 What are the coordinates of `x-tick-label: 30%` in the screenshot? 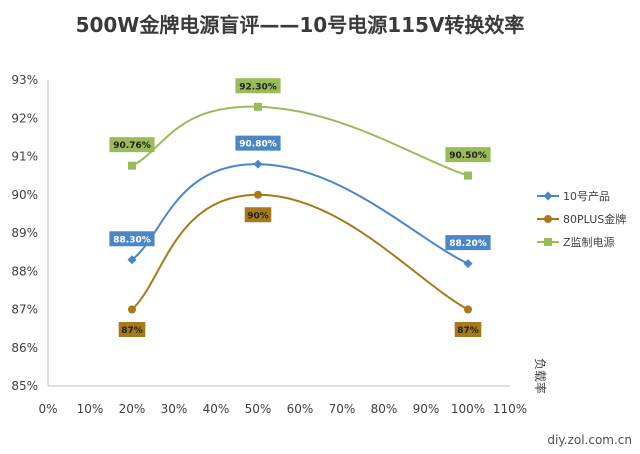 It's located at (174, 409).